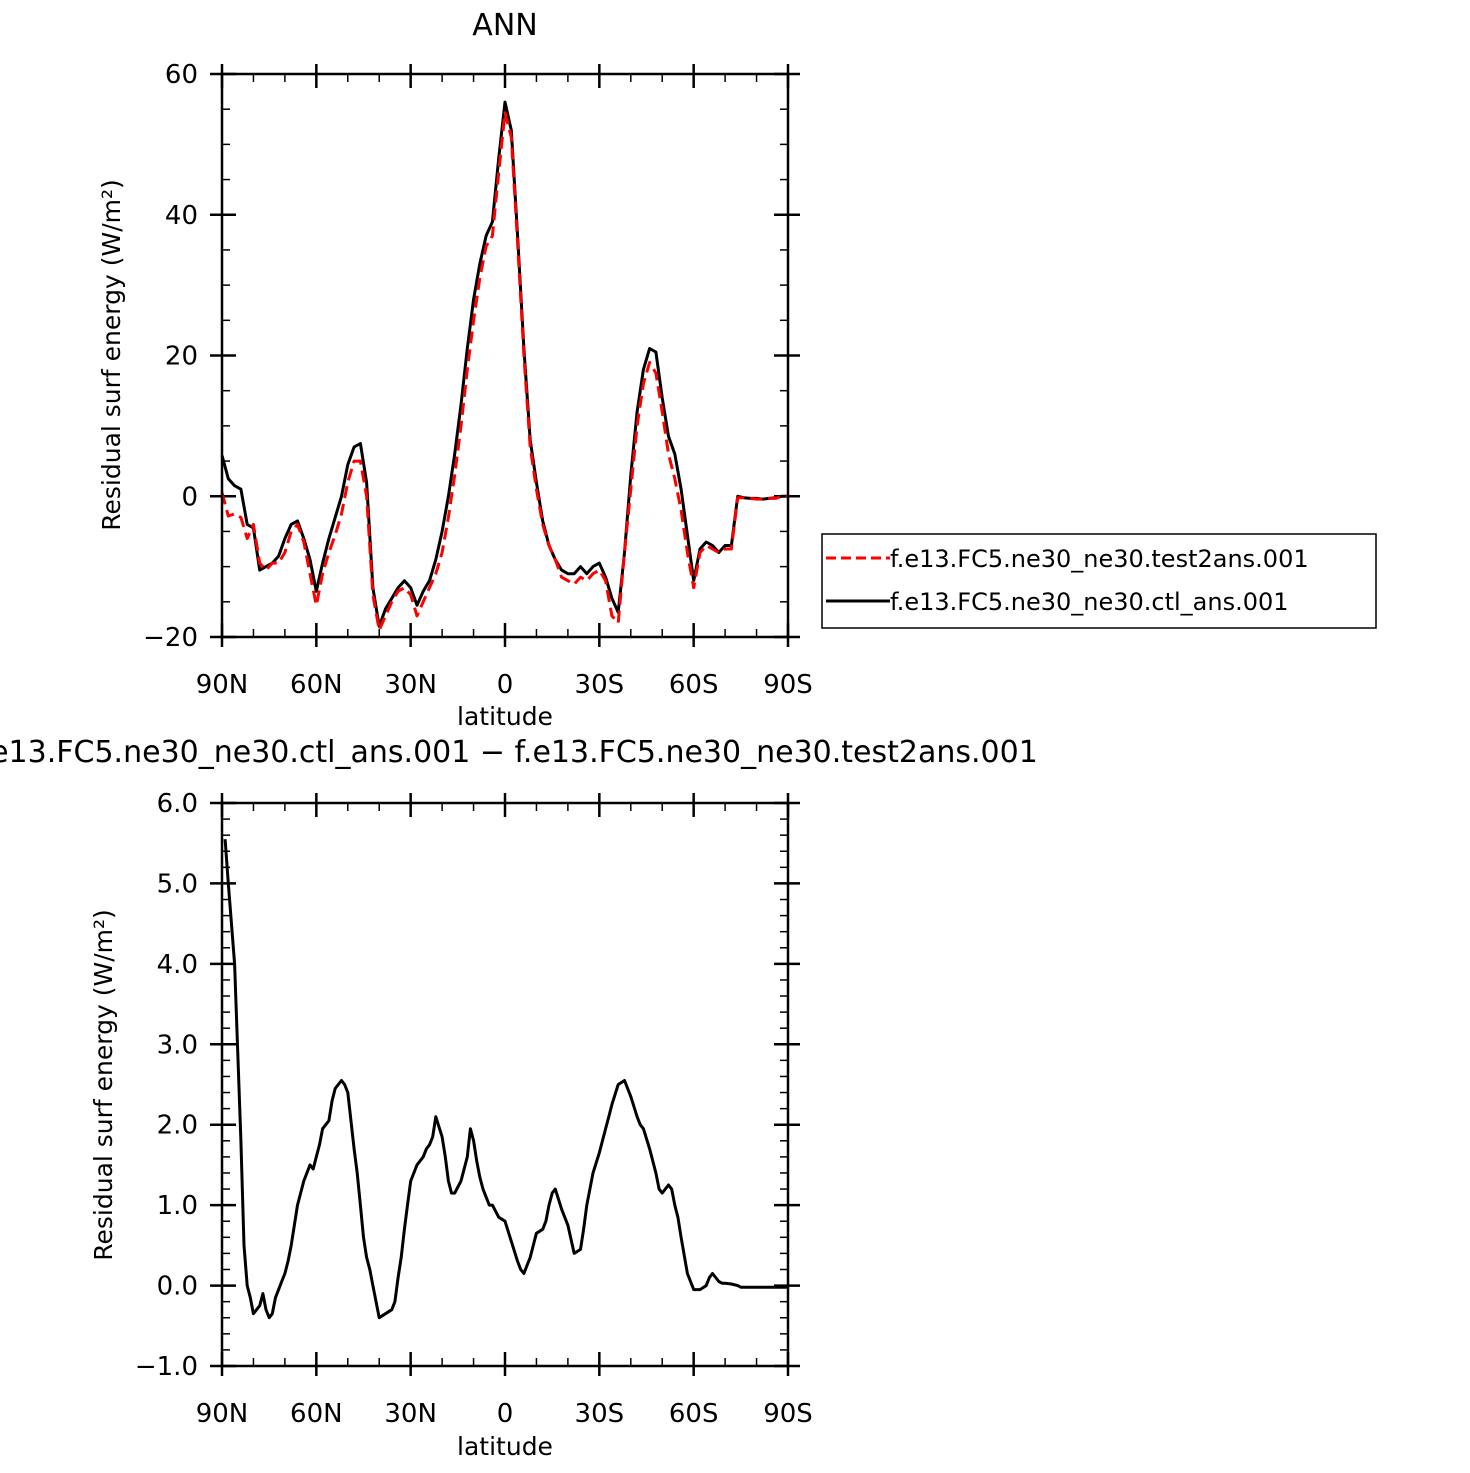  What do you see at coordinates (505, 716) in the screenshot?
I see `panel-top-xlabel: latitude` at bounding box center [505, 716].